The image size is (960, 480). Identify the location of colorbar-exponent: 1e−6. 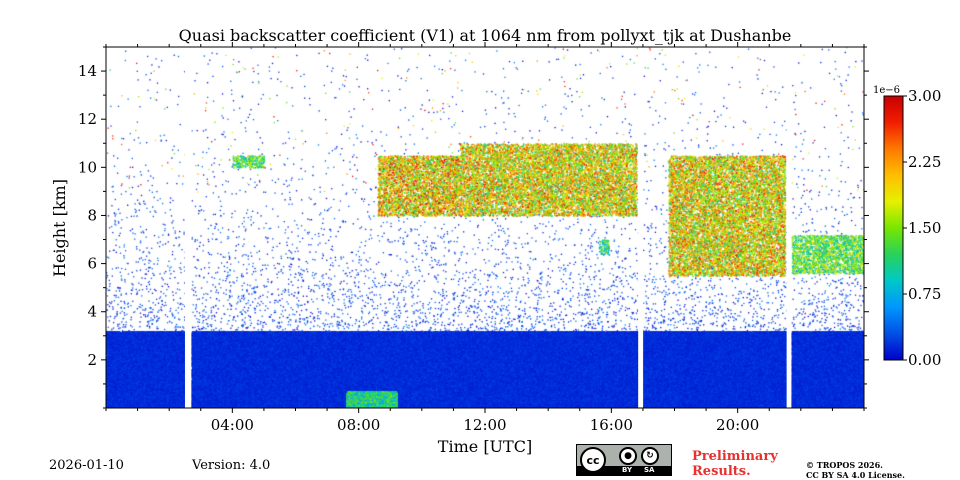
(886, 90).